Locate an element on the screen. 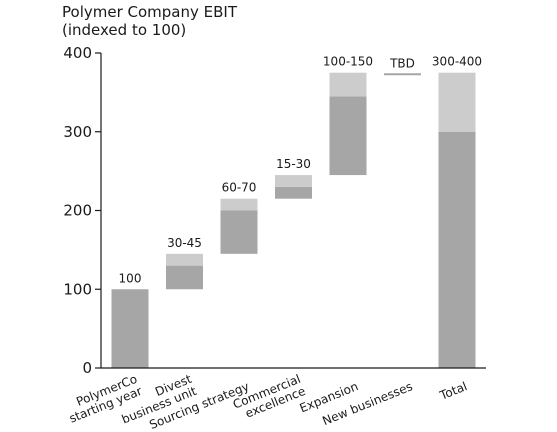 The width and height of the screenshot is (557, 432). y-axis-ticks: 0 100 200 300 400 is located at coordinates (82, 210).